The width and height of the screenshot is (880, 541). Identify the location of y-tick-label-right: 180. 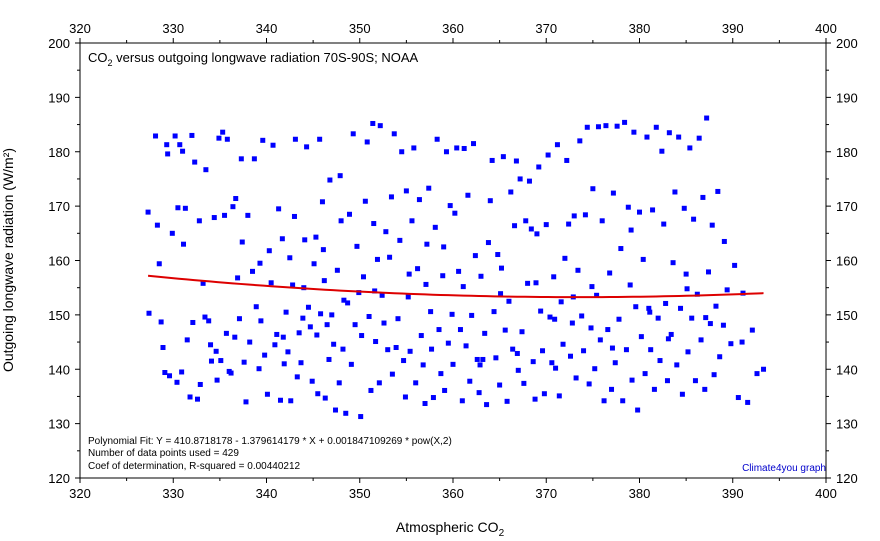
(847, 152).